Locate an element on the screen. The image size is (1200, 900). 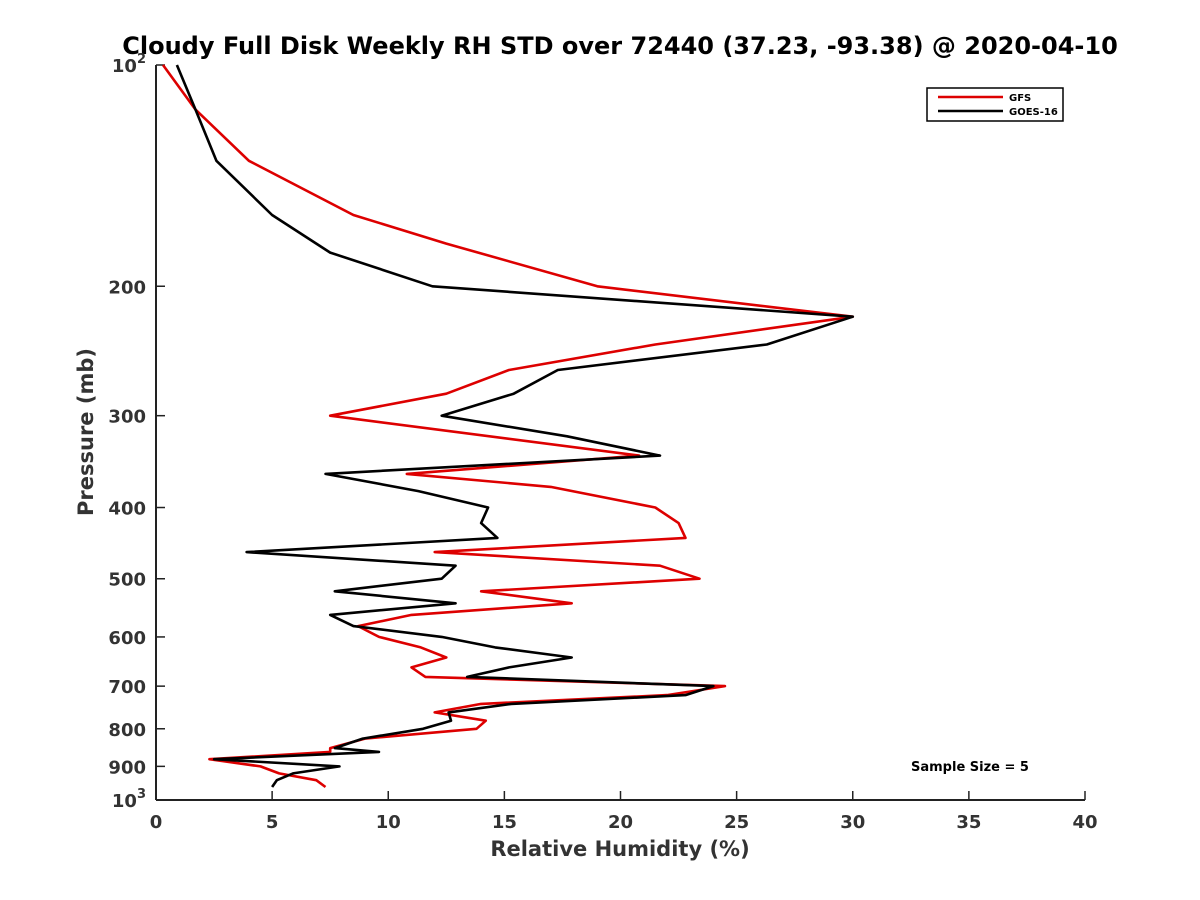
y-tick-label-exponent: 3 is located at coordinates (141, 794).